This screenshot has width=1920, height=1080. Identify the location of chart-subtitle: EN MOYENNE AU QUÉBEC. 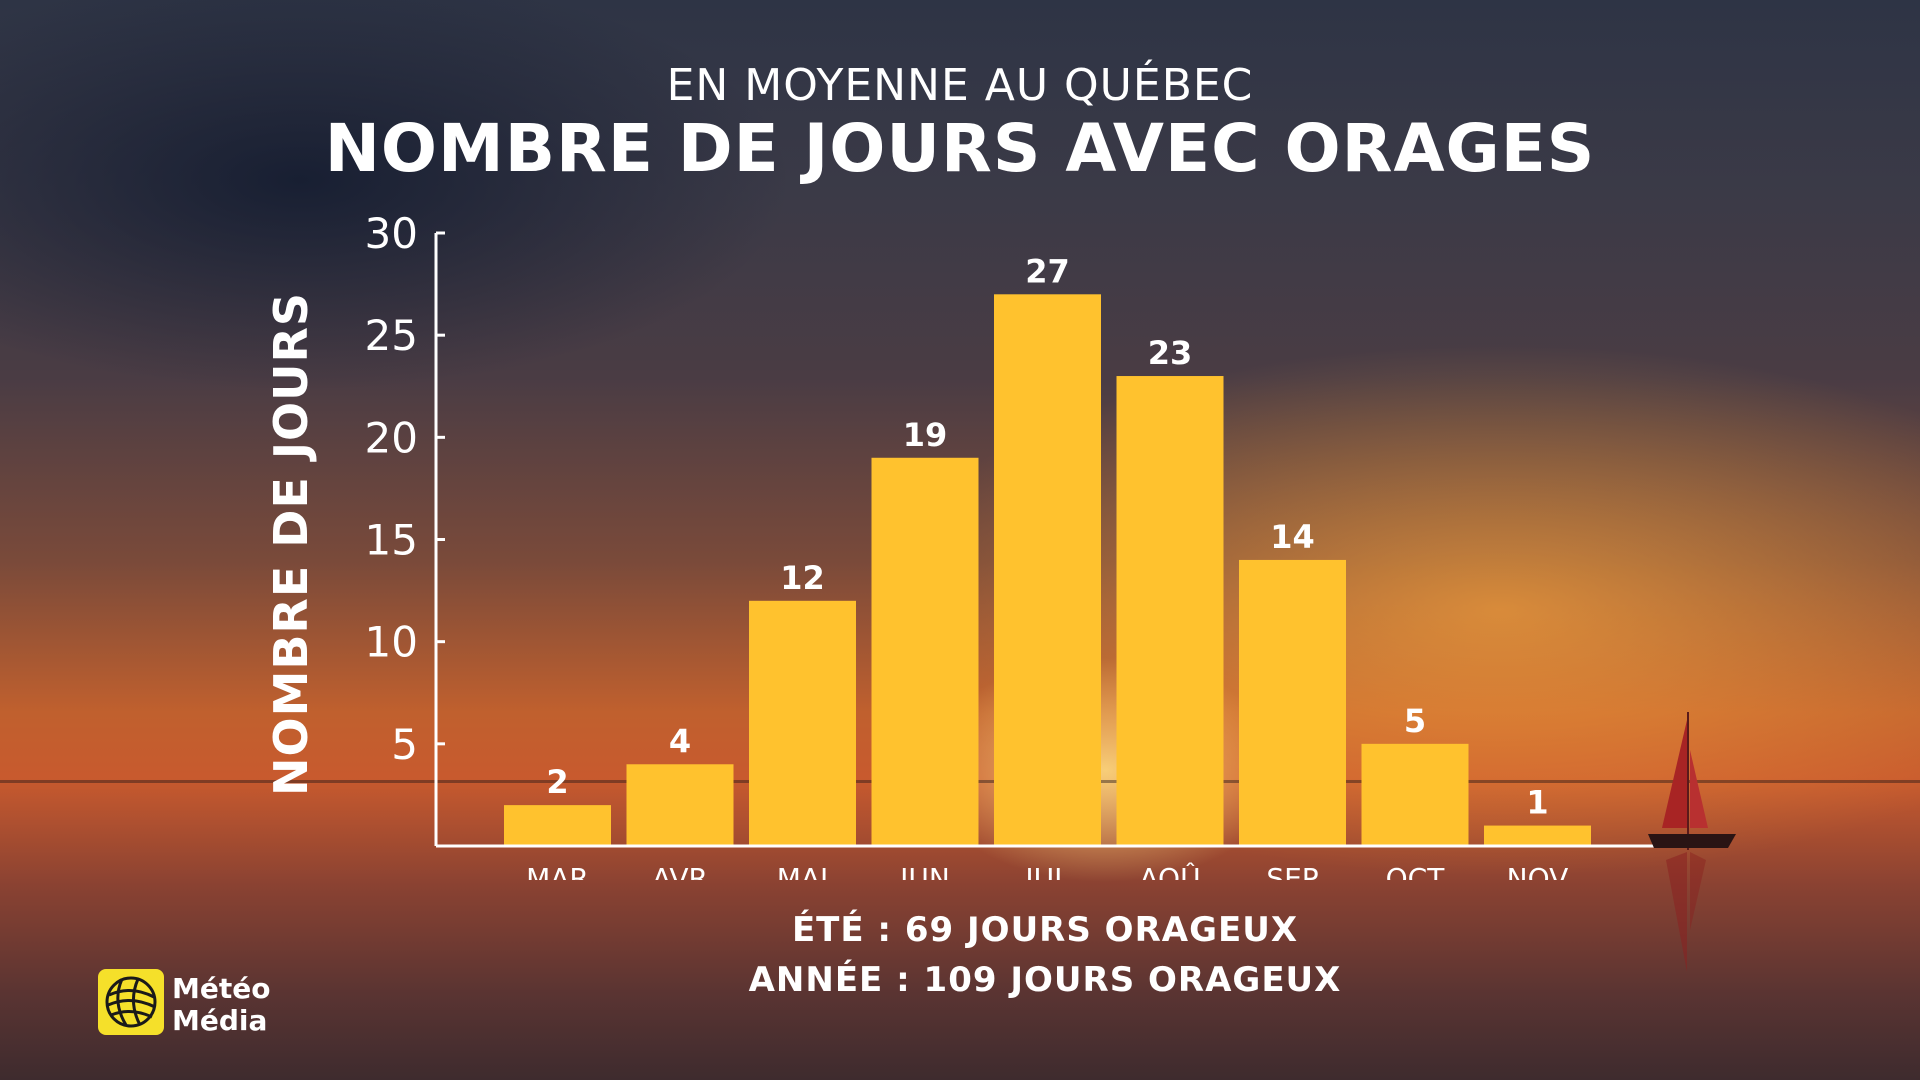
(960, 85).